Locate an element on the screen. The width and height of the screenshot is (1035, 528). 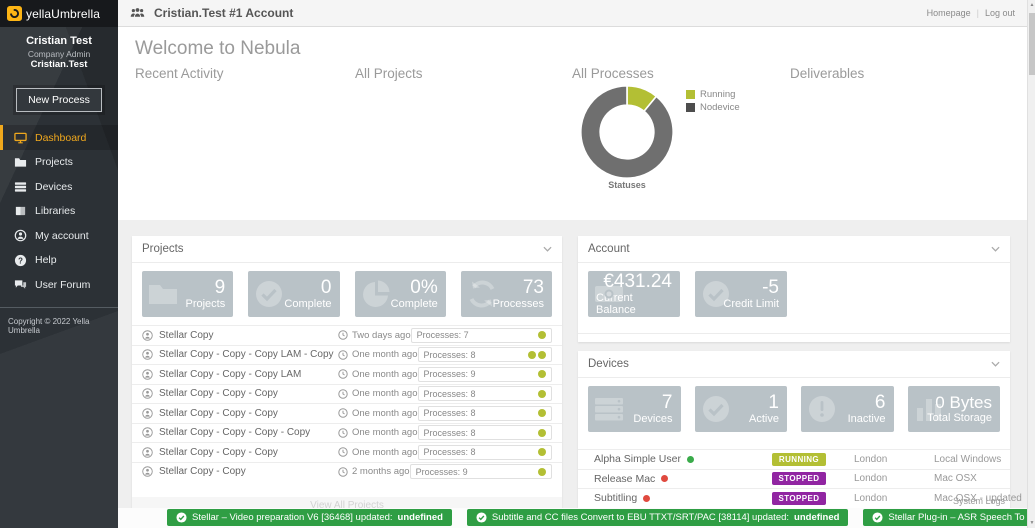
device-name: Alpha Simple User is located at coordinates (637, 459).